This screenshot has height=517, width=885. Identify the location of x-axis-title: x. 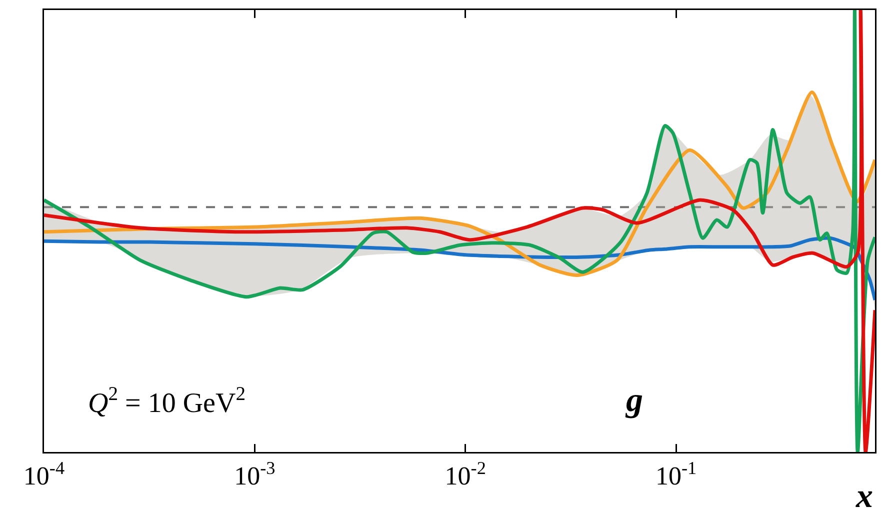
(864, 496).